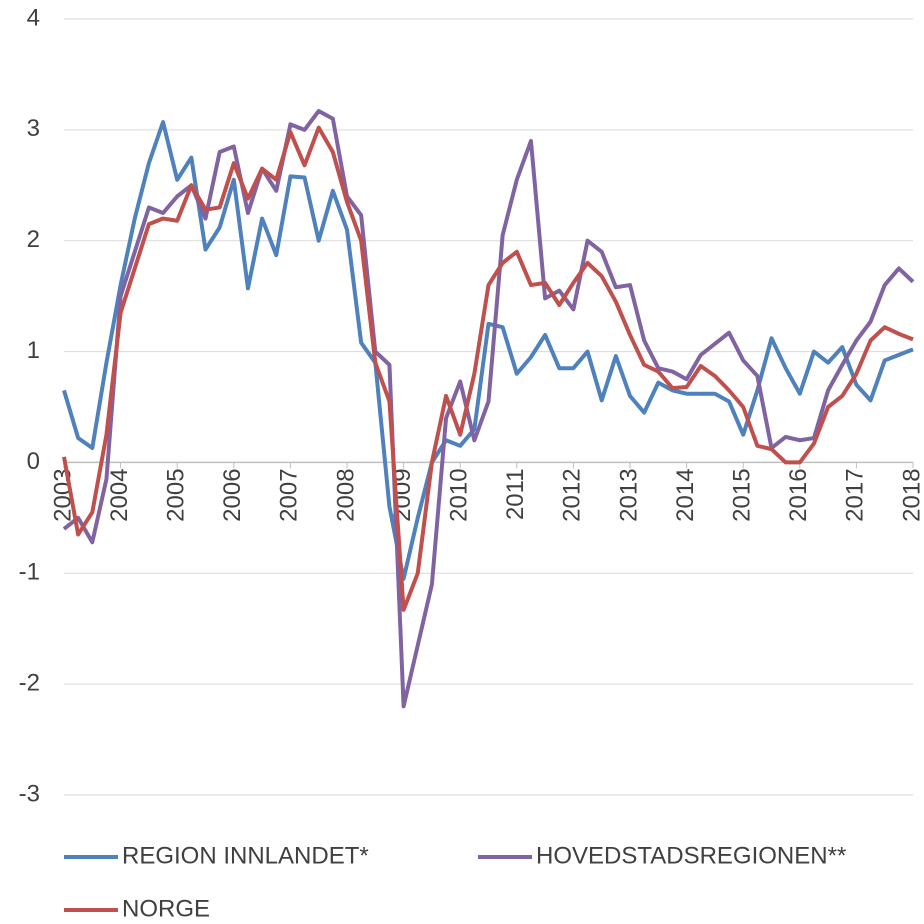  I want to click on x-tick-label: 2004, so click(119, 494).